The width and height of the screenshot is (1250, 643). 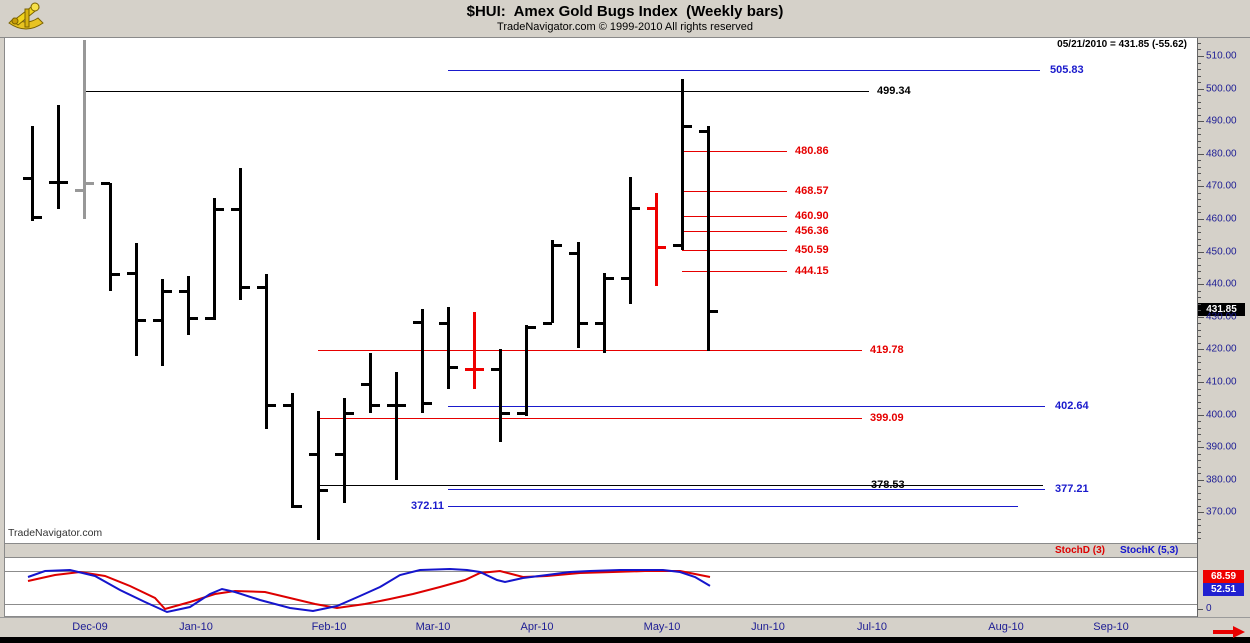 I want to click on level-label-378.53: 378.53, so click(x=888, y=484).